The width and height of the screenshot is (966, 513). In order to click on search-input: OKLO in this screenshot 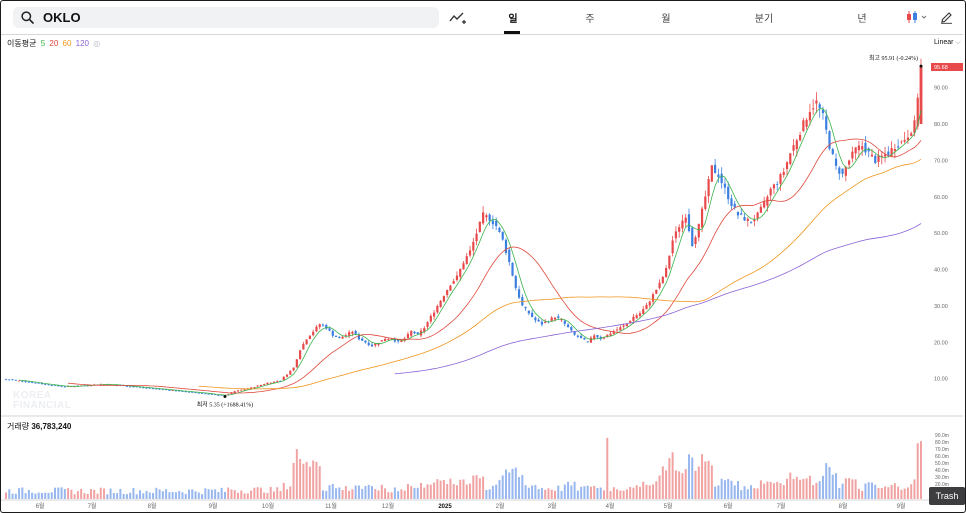, I will do `click(62, 17)`.